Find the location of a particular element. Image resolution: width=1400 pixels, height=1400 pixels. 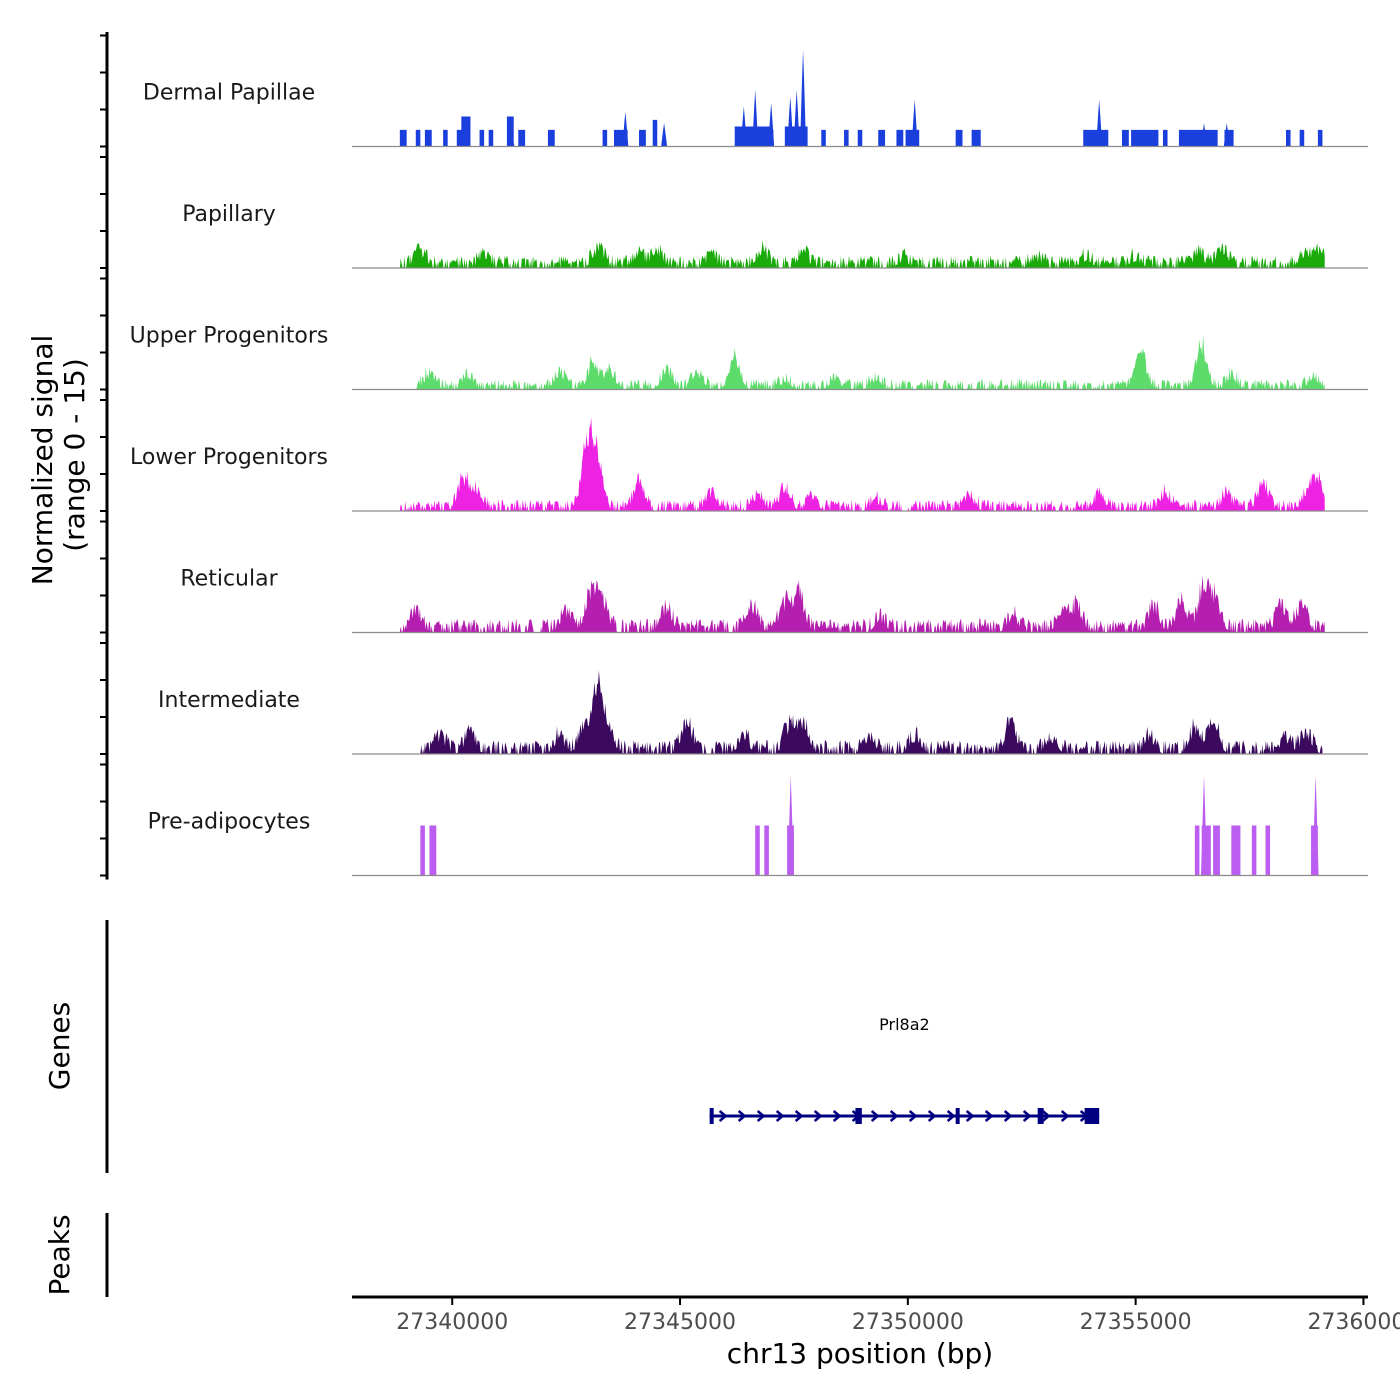

peaks-panel: Peaks is located at coordinates (76, 1255).